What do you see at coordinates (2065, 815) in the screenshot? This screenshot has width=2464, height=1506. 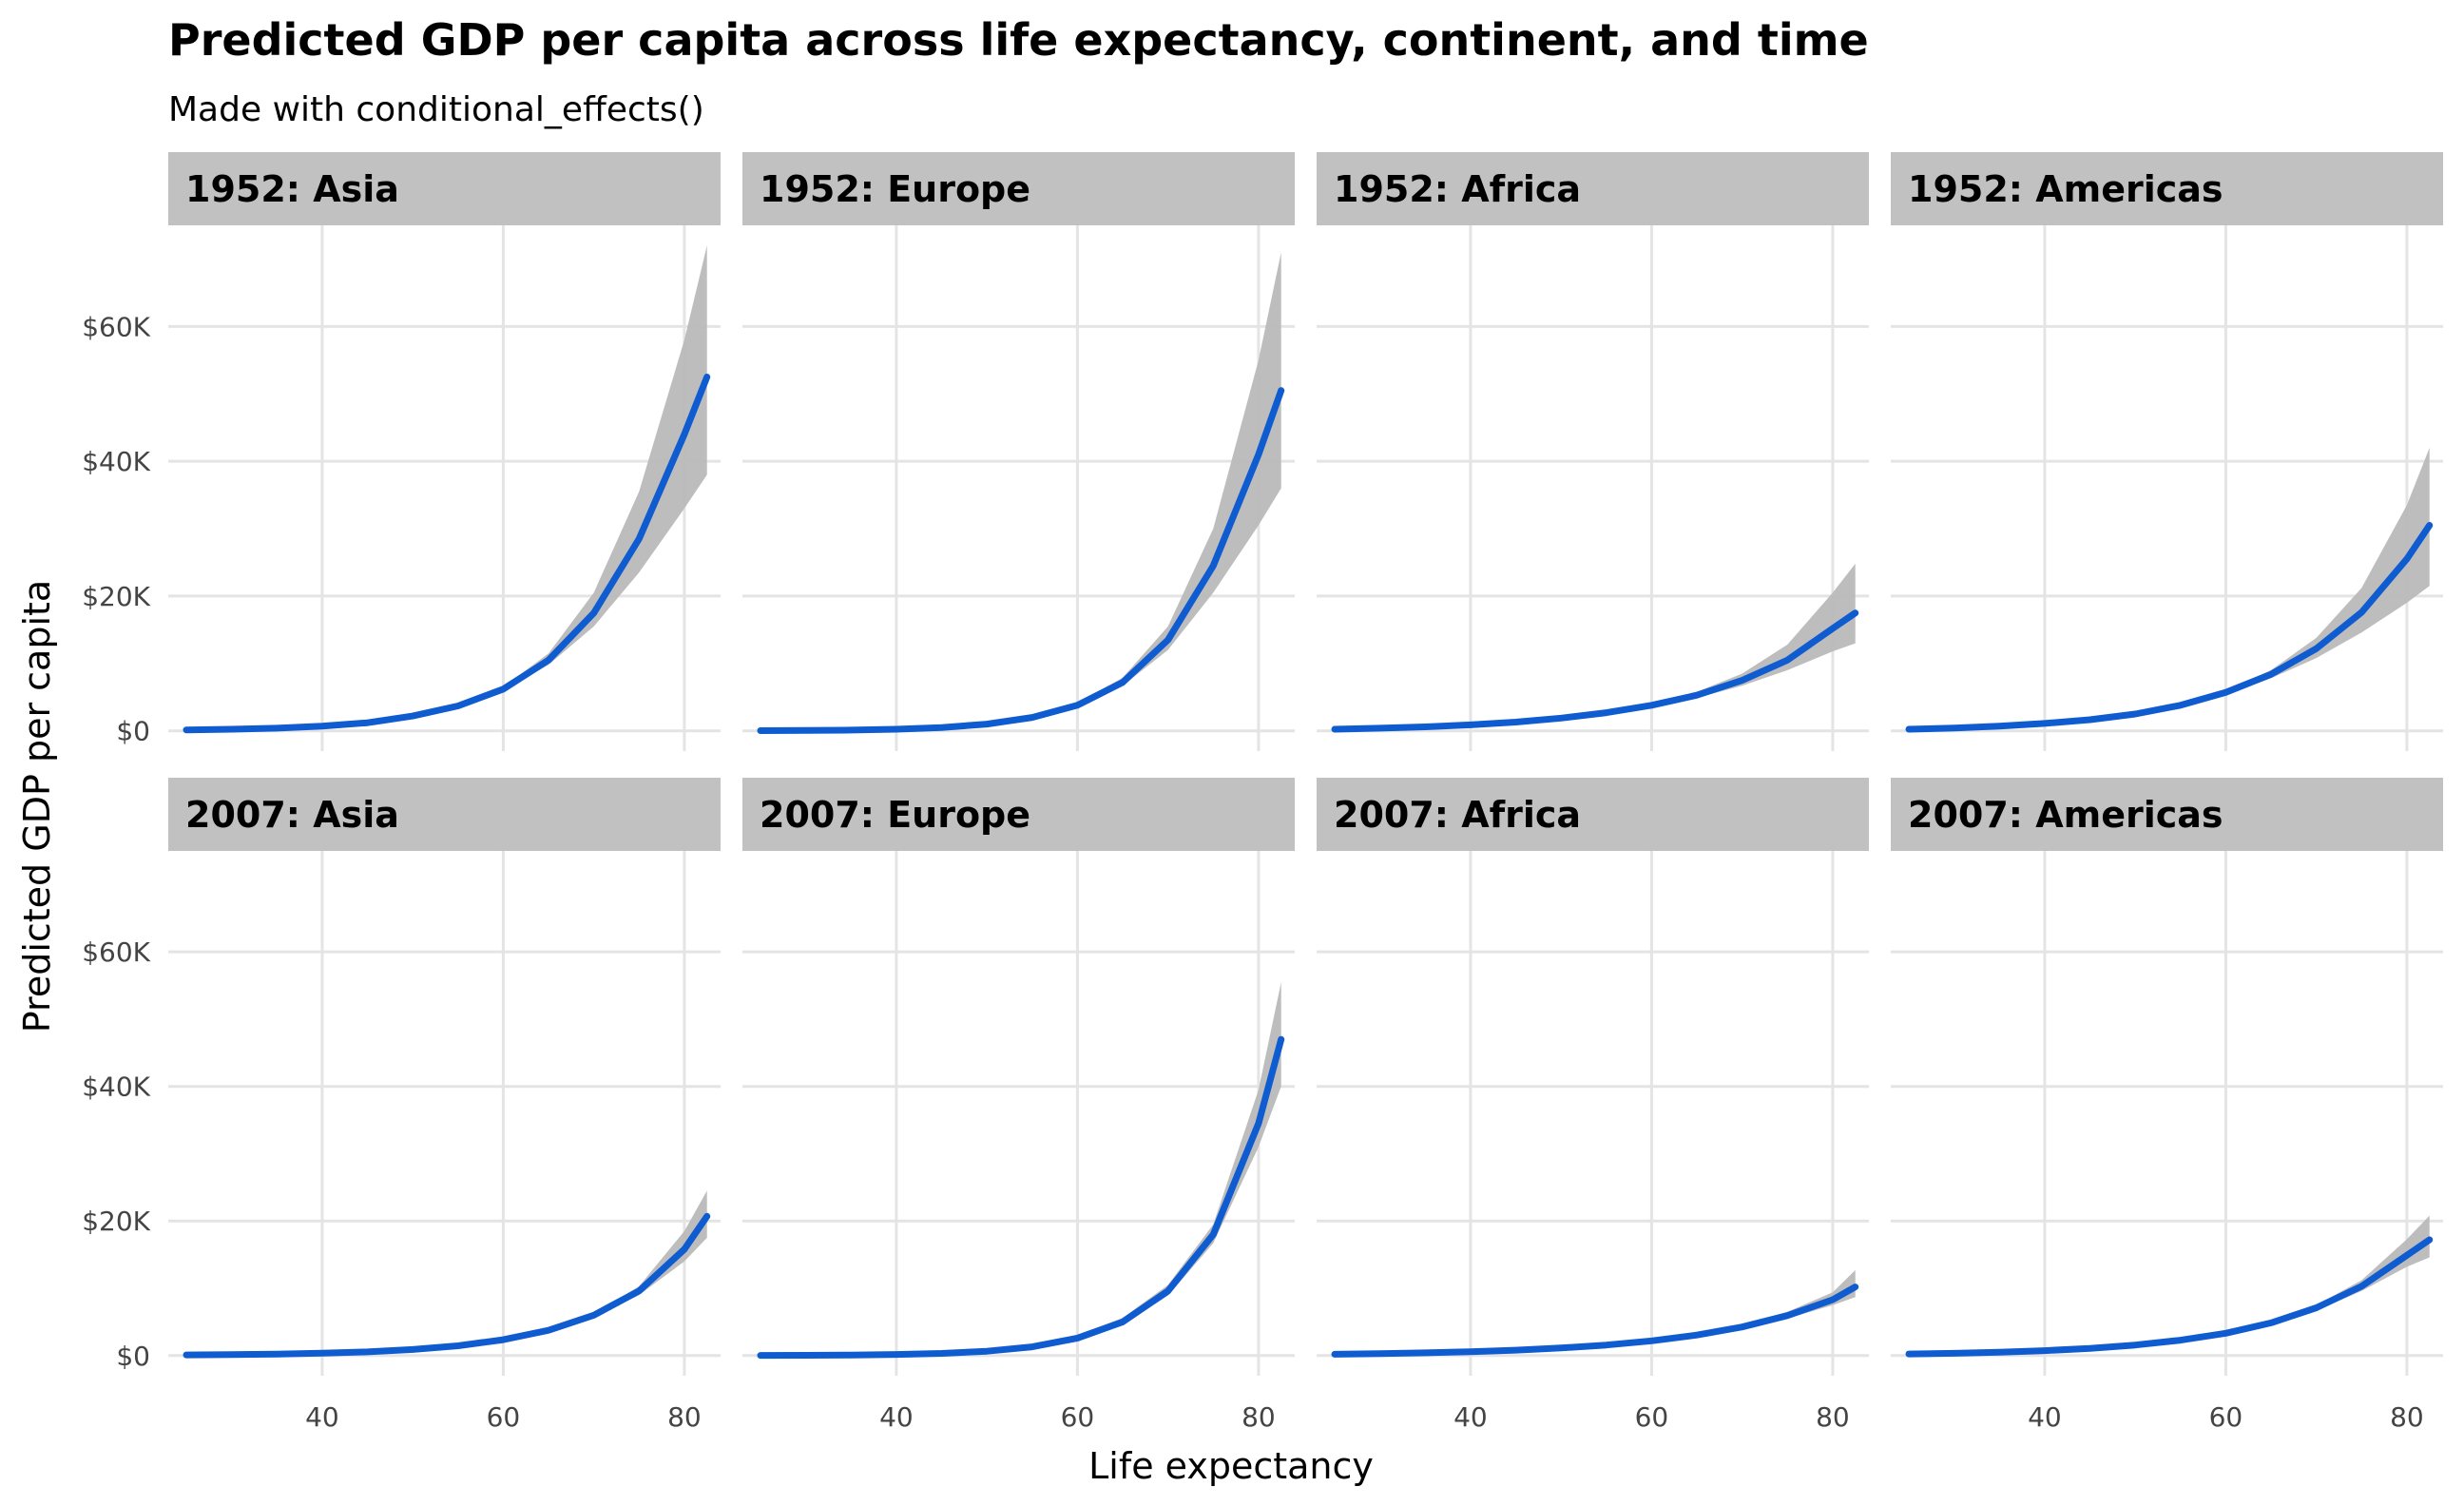 I see `facet-strip-label: 2007: Americas` at bounding box center [2065, 815].